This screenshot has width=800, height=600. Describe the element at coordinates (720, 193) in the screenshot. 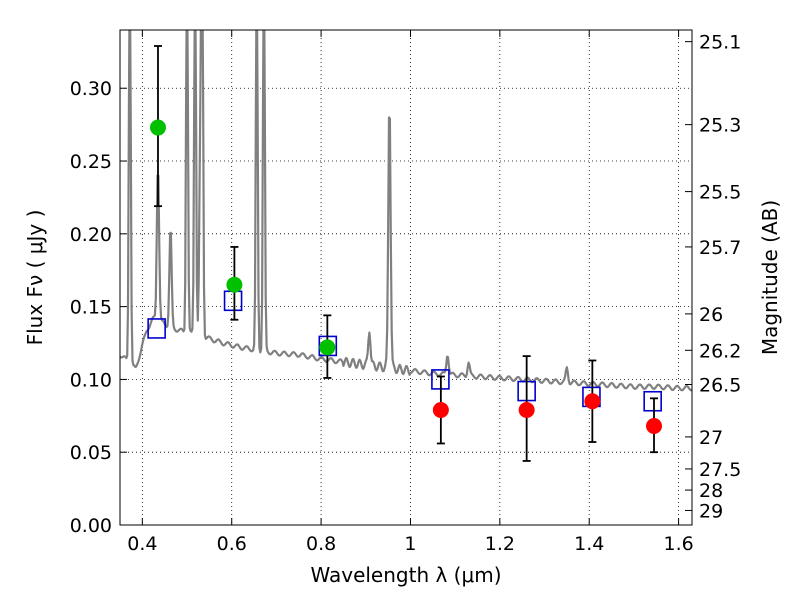

I see `magnitude-tick-label: 25.5` at that location.